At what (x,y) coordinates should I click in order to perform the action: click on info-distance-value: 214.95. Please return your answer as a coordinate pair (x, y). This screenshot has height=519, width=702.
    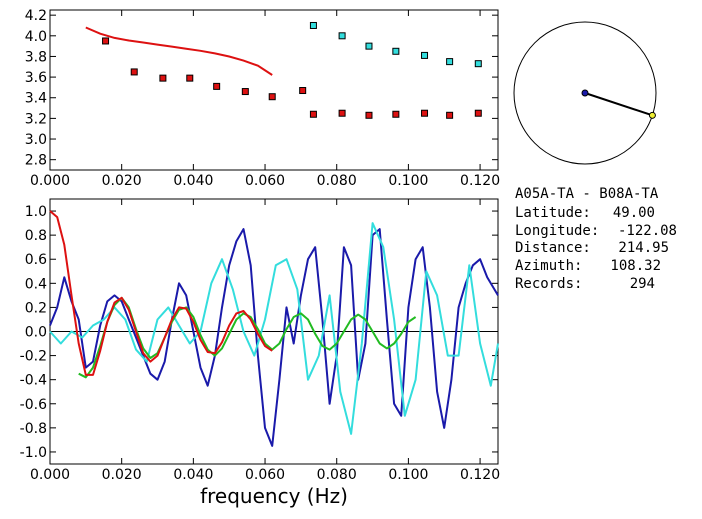
    Looking at the image, I should click on (643, 248).